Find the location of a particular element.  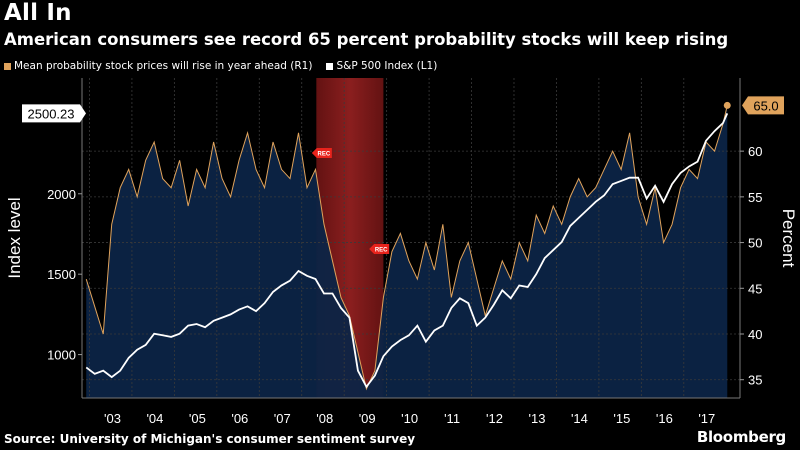

x-tick-label: '09 is located at coordinates (367, 418).